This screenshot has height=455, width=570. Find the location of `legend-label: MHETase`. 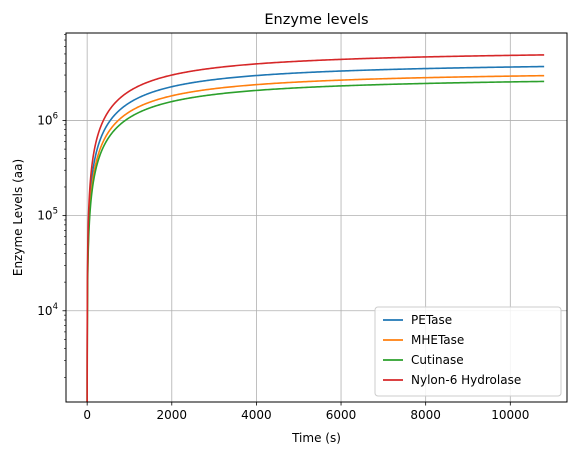

legend-label: MHETase is located at coordinates (437, 340).